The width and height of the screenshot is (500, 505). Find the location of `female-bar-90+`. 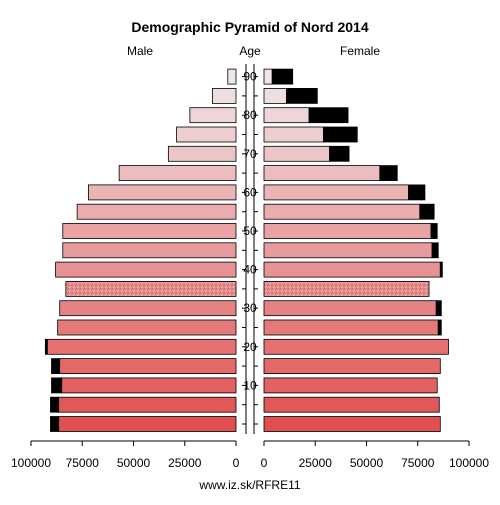

female-bar-90+ is located at coordinates (268, 76).